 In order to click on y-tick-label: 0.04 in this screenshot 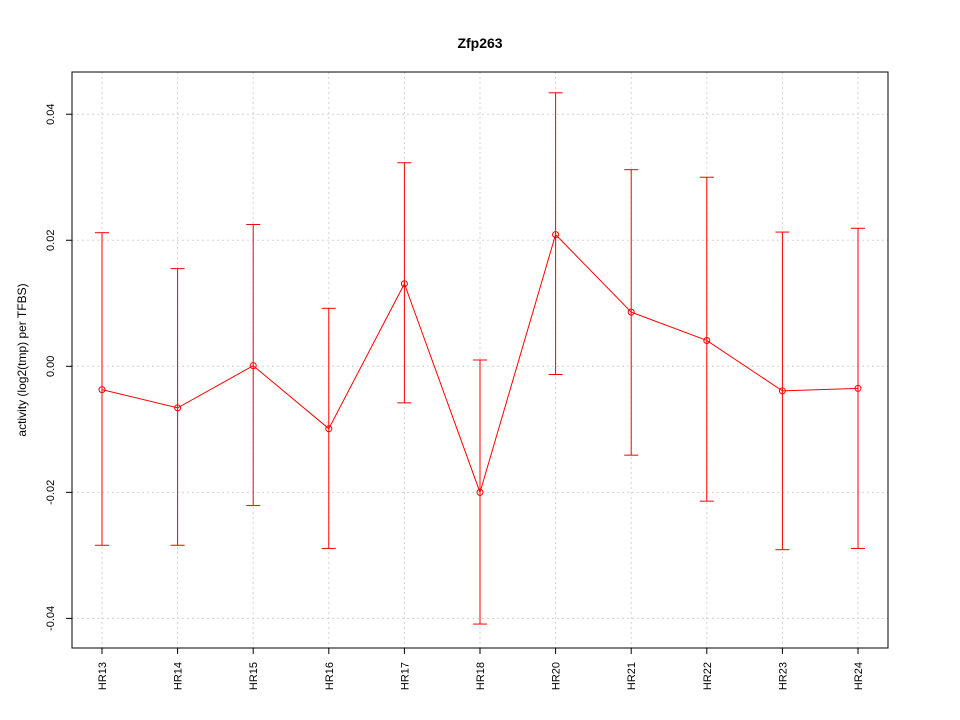, I will do `click(51, 114)`.